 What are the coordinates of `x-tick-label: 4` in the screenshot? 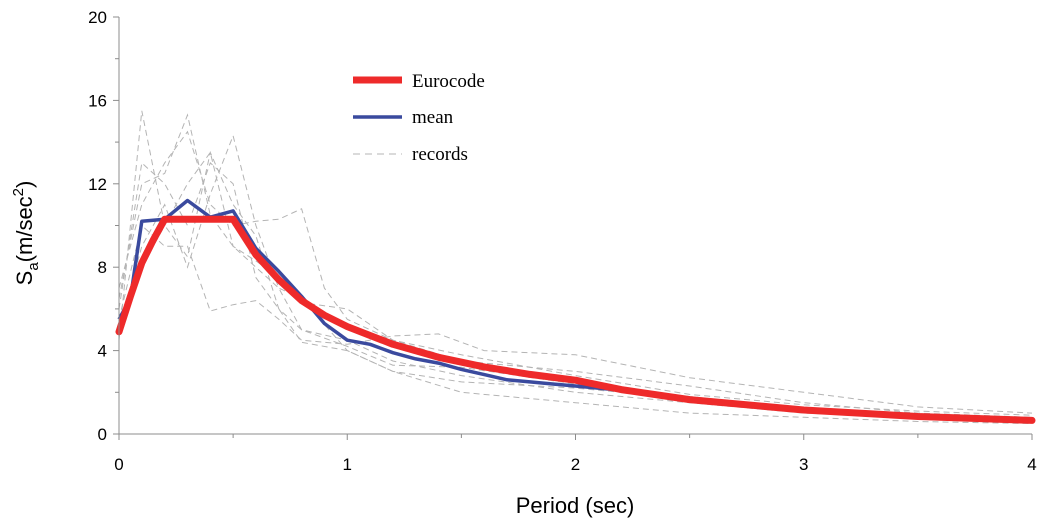 It's located at (1031, 464).